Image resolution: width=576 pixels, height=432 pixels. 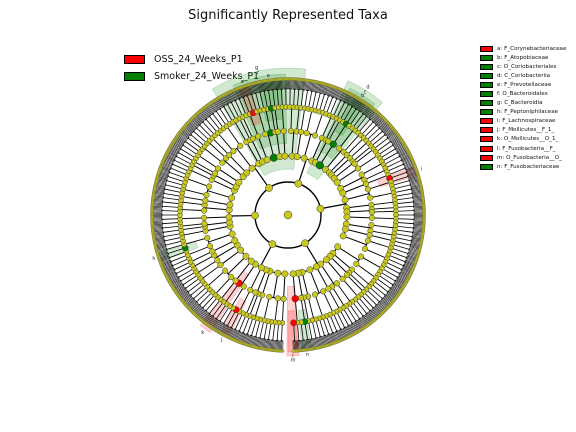 What do you see at coordinates (526, 130) in the screenshot?
I see `taxa-legend-label: j: F_Mollicutes__F_1_` at bounding box center [526, 130].